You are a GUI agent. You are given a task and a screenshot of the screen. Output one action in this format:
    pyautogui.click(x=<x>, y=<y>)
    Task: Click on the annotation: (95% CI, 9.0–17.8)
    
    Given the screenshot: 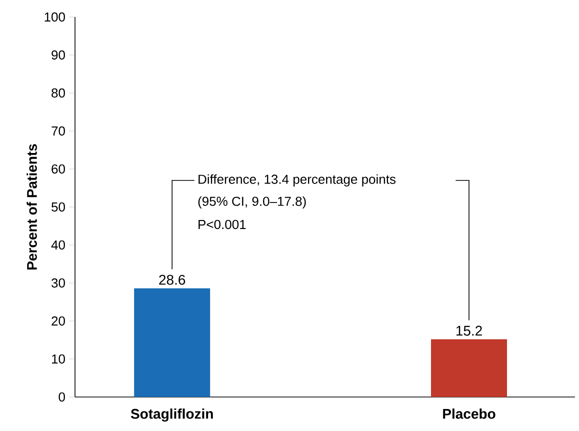 What is the action you would take?
    pyautogui.click(x=252, y=202)
    